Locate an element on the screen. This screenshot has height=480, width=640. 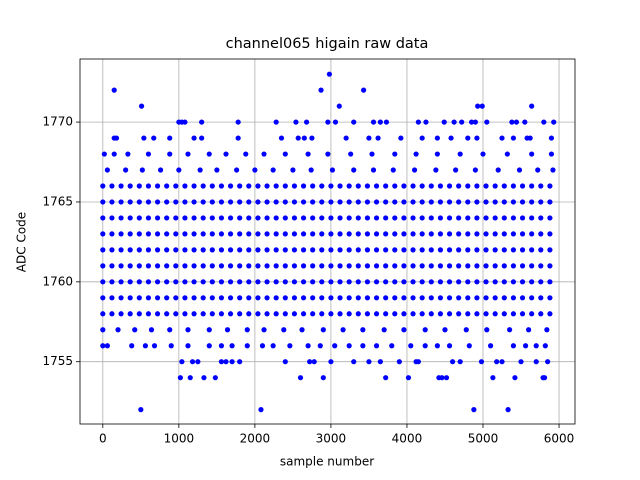
x-tick-label: 1000 is located at coordinates (179, 439).